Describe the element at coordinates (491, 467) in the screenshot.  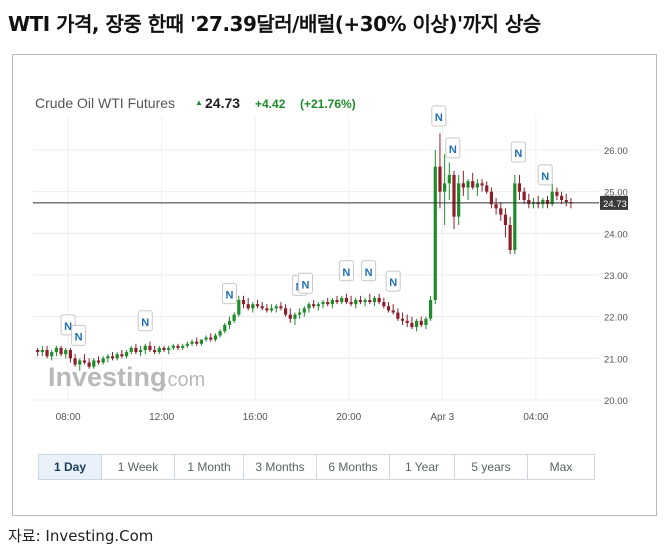
I see `tab-5-years: 5 years` at that location.